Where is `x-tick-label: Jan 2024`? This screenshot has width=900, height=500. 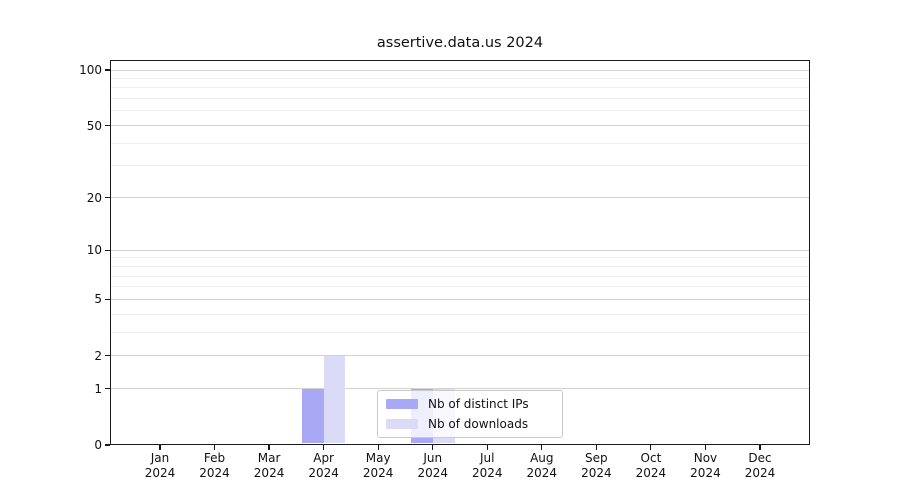
x-tick-label: Jan 2024 is located at coordinates (160, 465).